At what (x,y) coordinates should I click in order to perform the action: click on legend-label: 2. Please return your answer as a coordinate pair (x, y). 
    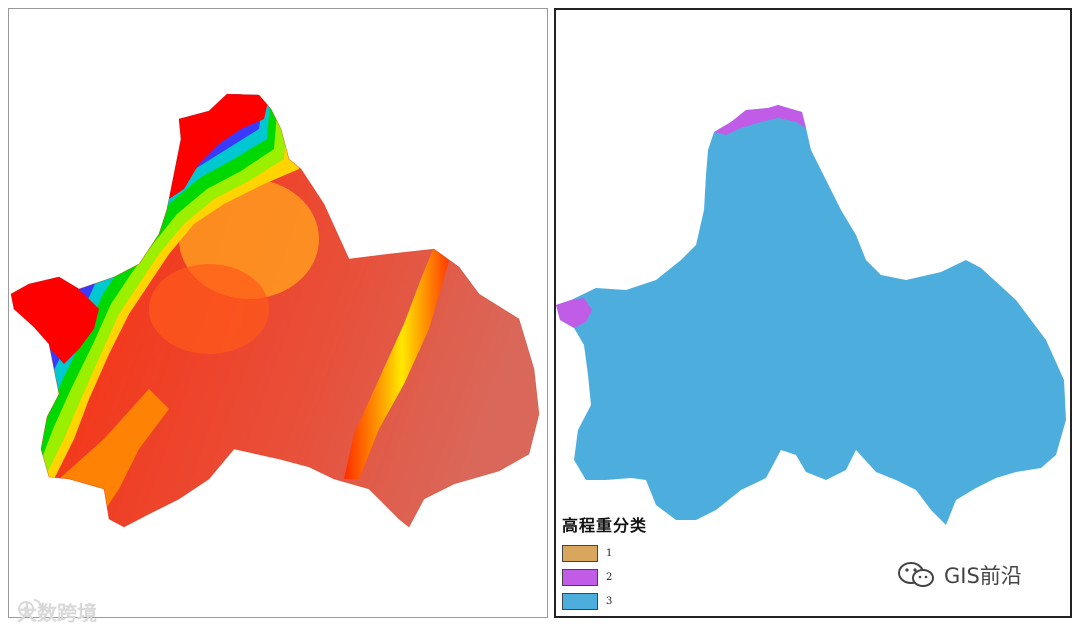
    Looking at the image, I should click on (609, 577).